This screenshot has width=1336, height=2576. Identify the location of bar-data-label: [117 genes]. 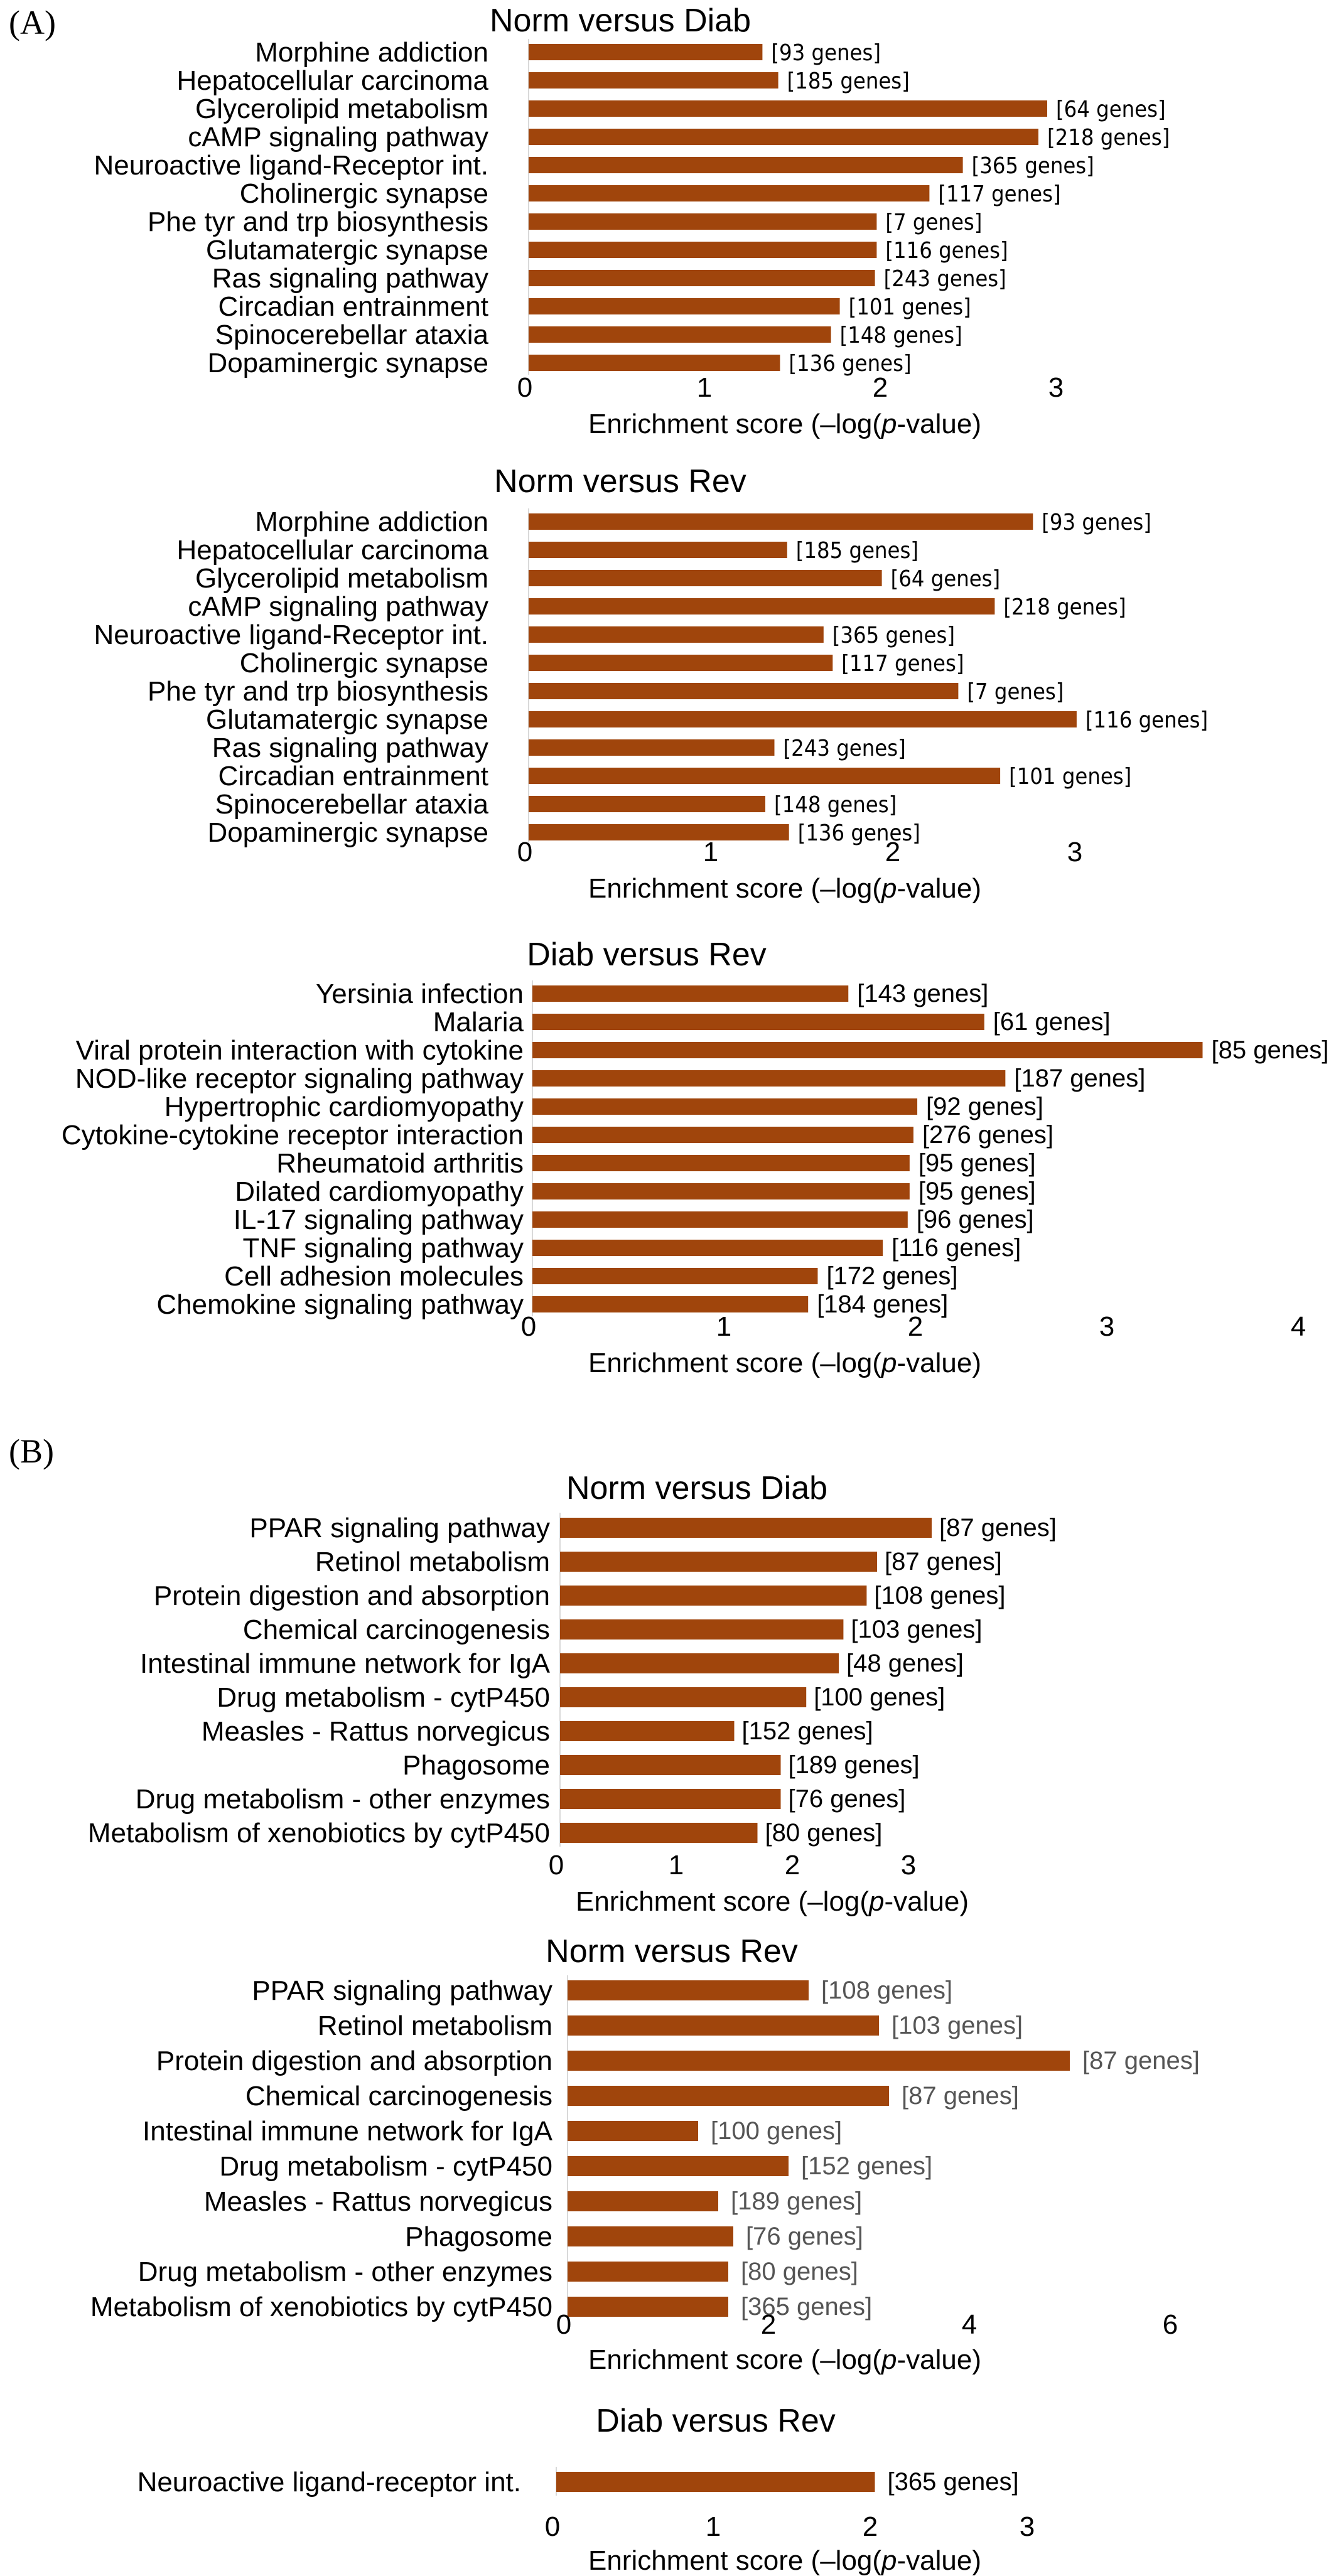
(999, 194).